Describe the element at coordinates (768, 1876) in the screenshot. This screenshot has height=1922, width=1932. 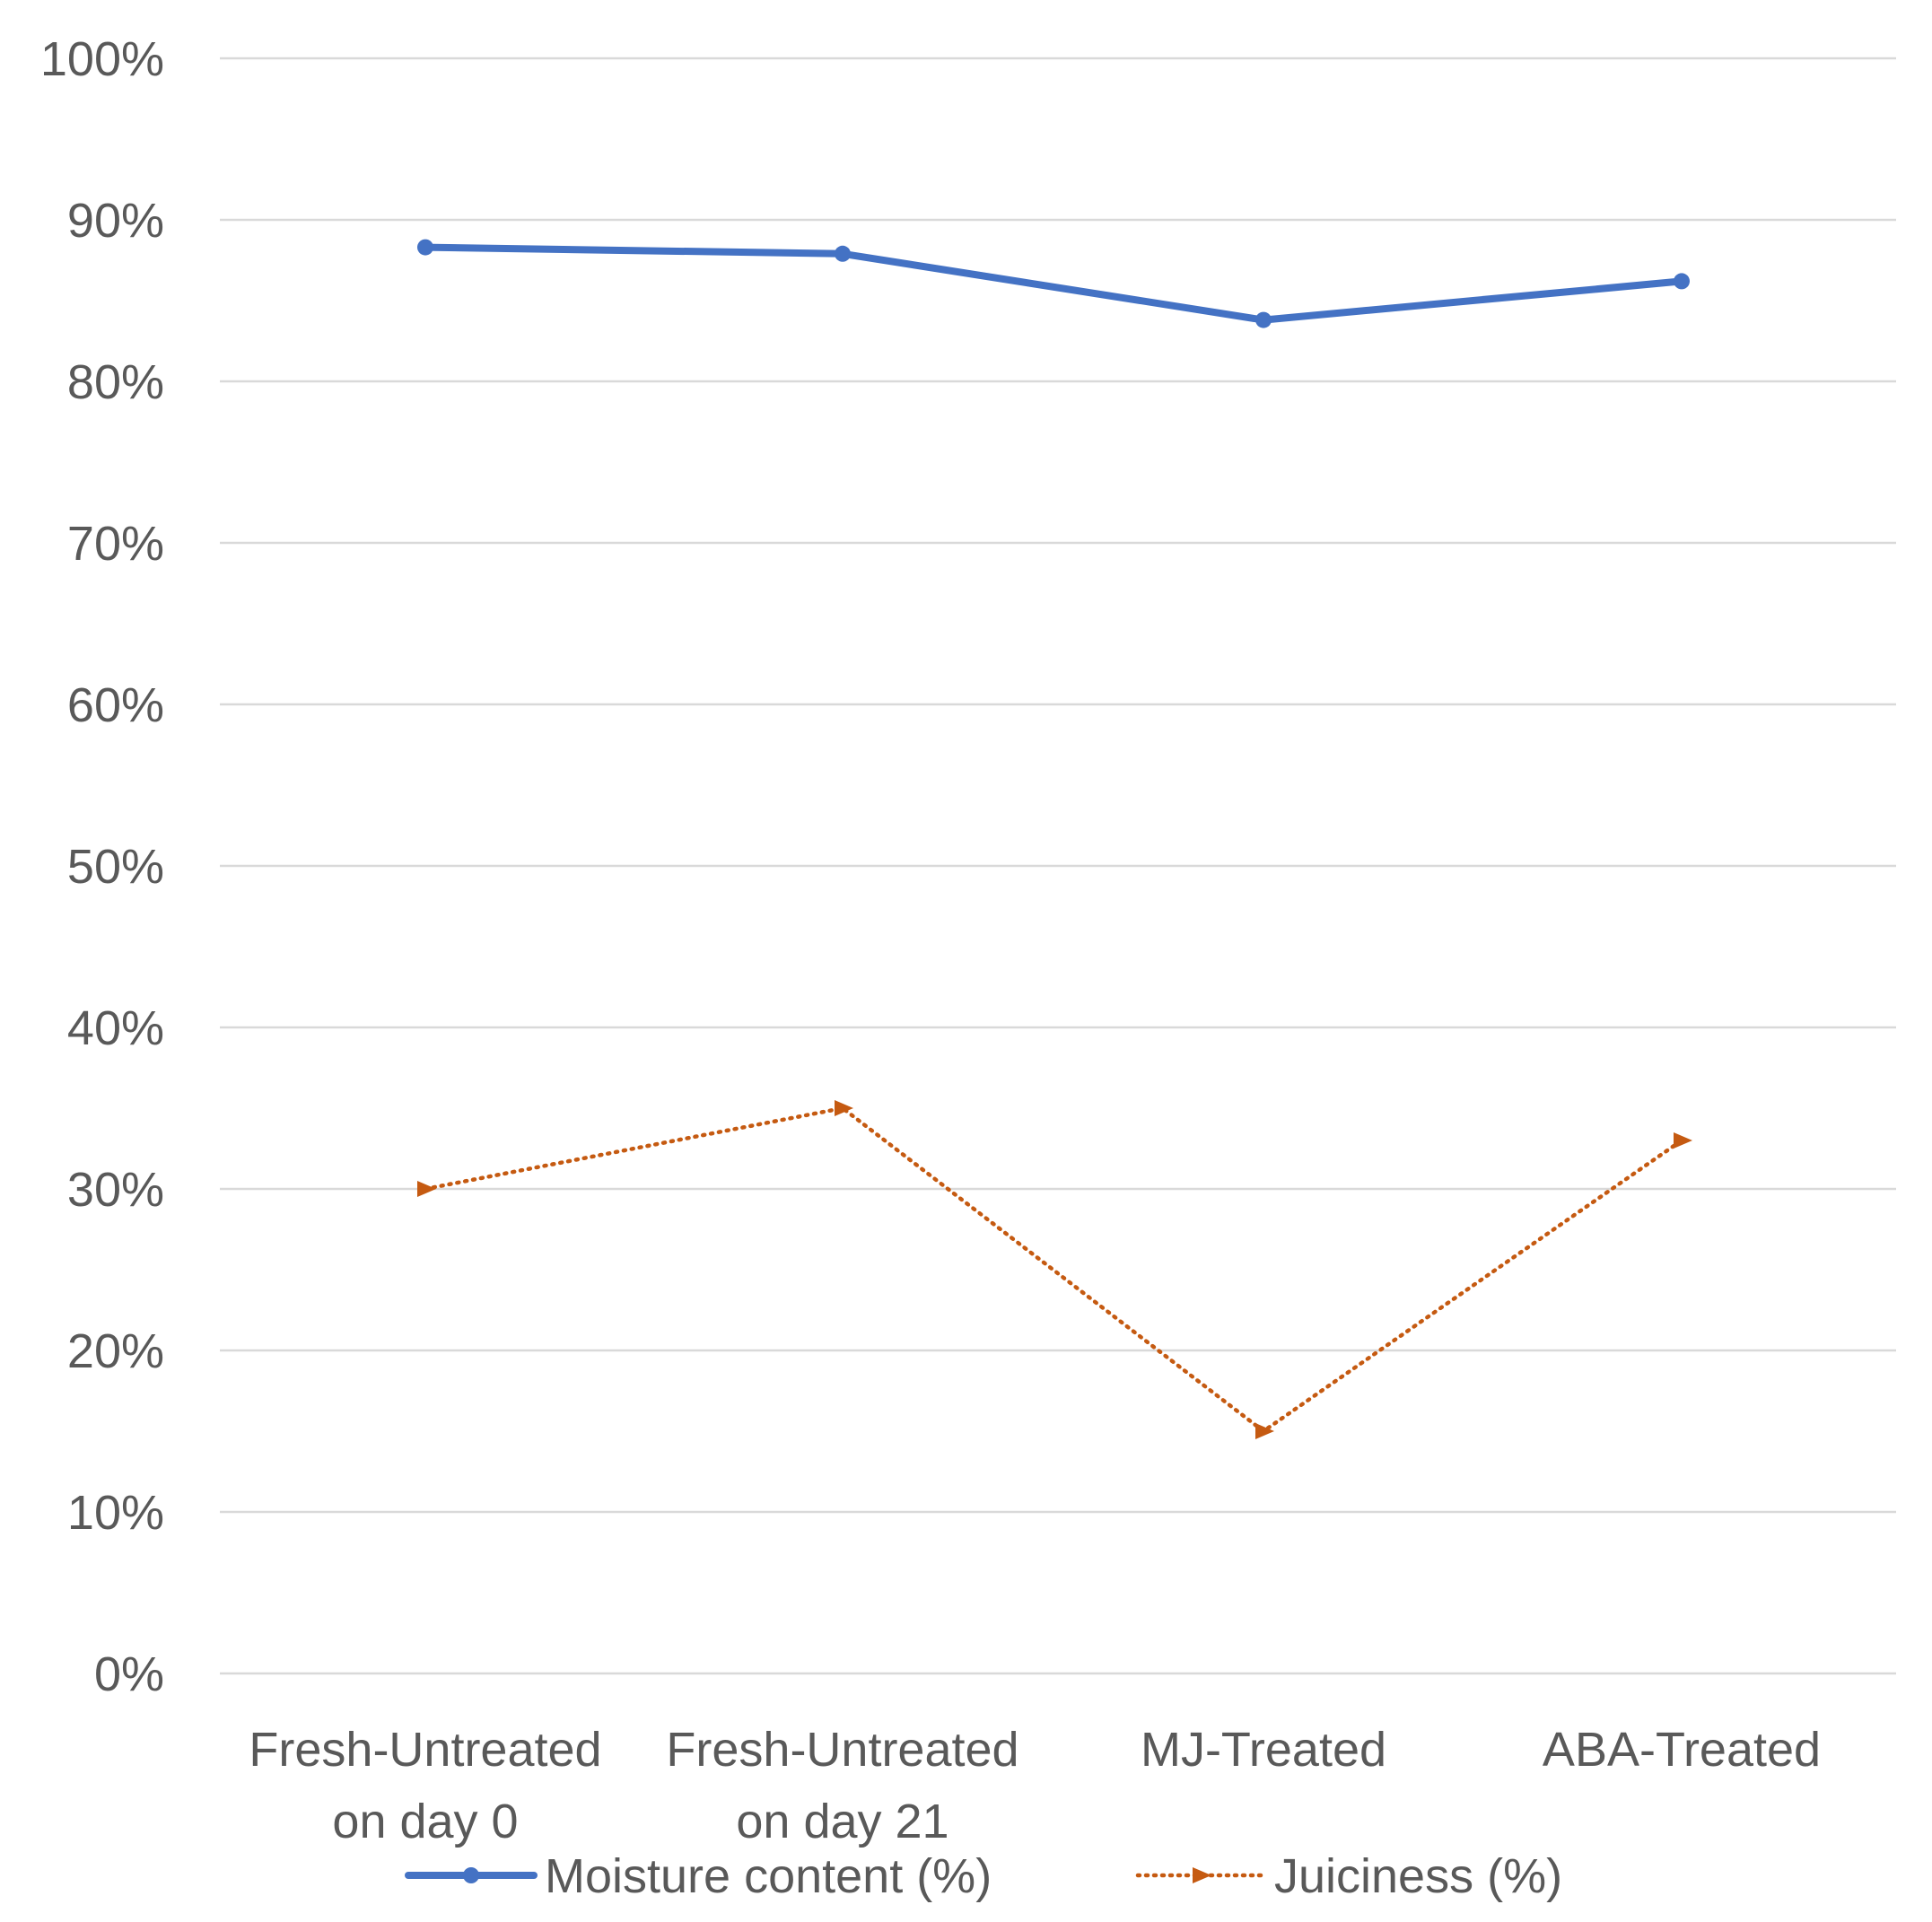
I see `legend-label: Moisture content (%)` at that location.